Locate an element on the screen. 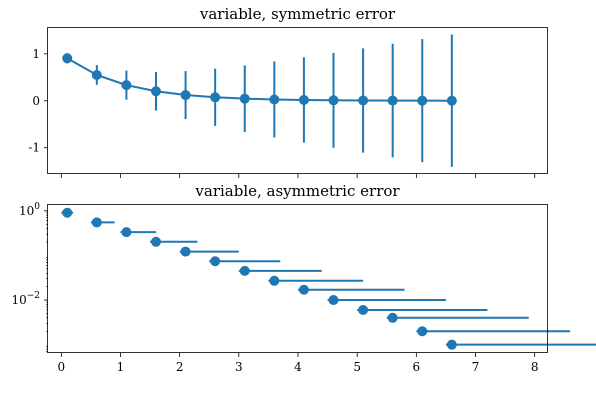 The height and width of the screenshot is (400, 596). top-y-tick-label: -1 is located at coordinates (34, 148).